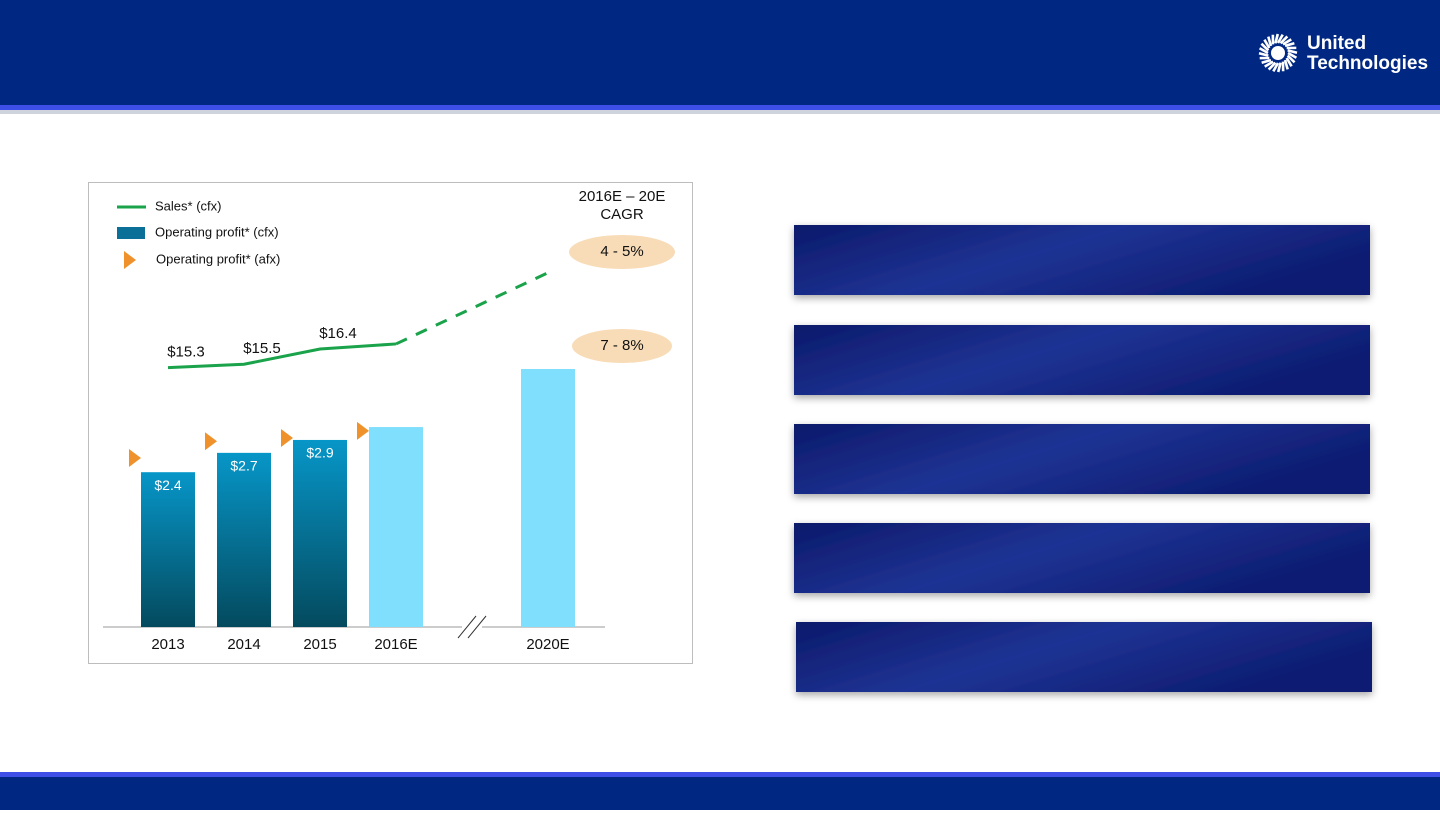  I want to click on bar-value-label: $2.4, so click(167, 485).